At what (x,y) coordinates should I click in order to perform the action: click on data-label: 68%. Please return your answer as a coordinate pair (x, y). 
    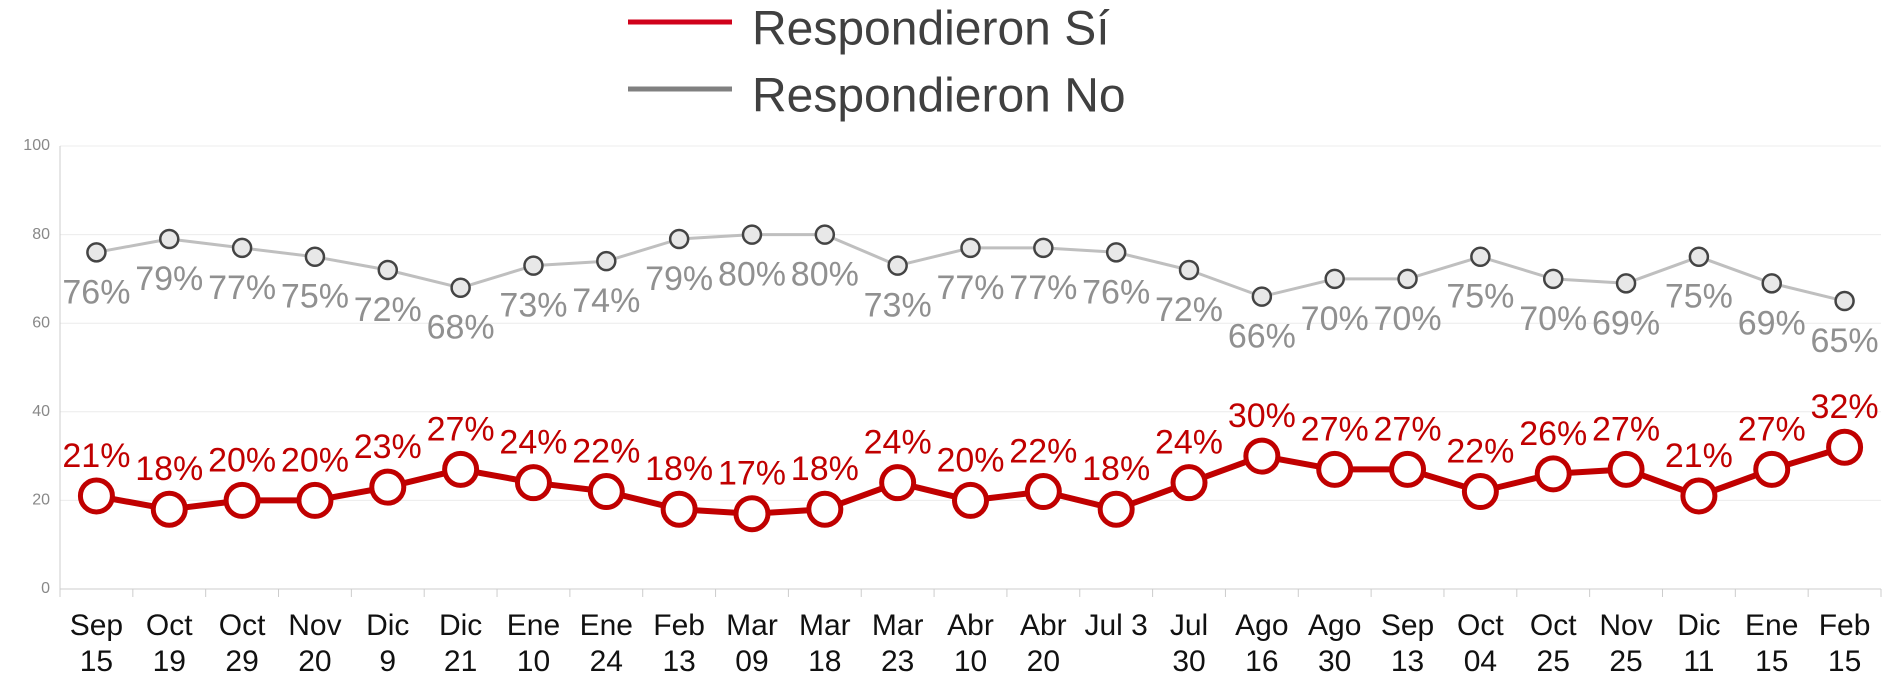
    Looking at the image, I should click on (461, 328).